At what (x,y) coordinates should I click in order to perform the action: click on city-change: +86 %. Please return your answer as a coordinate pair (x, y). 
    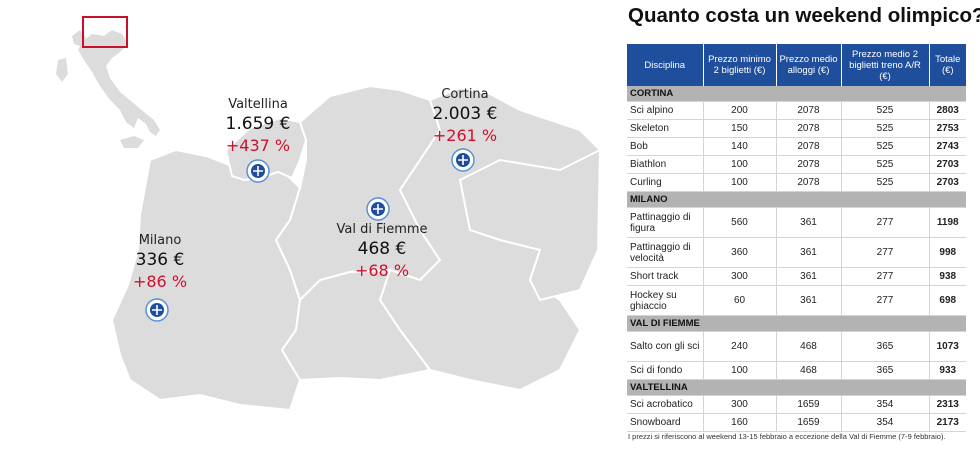
    Looking at the image, I should click on (160, 281).